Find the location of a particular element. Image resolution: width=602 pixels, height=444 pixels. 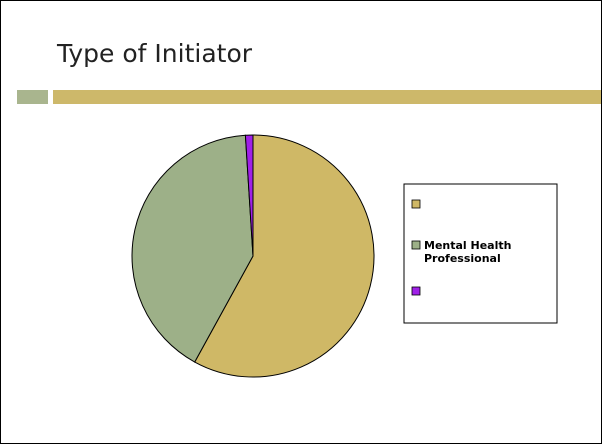

legend-box is located at coordinates (480, 253).